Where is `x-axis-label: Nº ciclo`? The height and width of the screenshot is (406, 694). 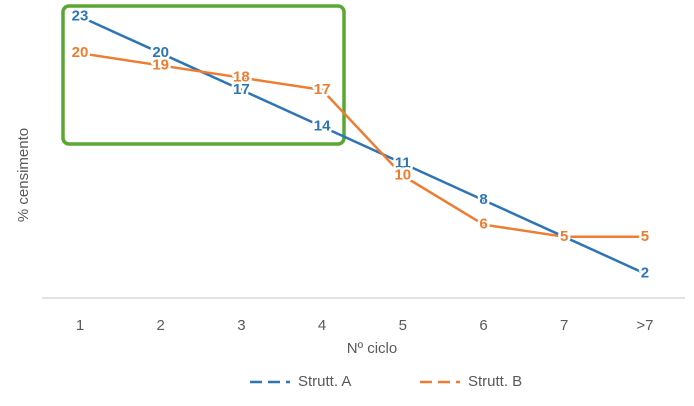 x-axis-label: Nº ciclo is located at coordinates (372, 348).